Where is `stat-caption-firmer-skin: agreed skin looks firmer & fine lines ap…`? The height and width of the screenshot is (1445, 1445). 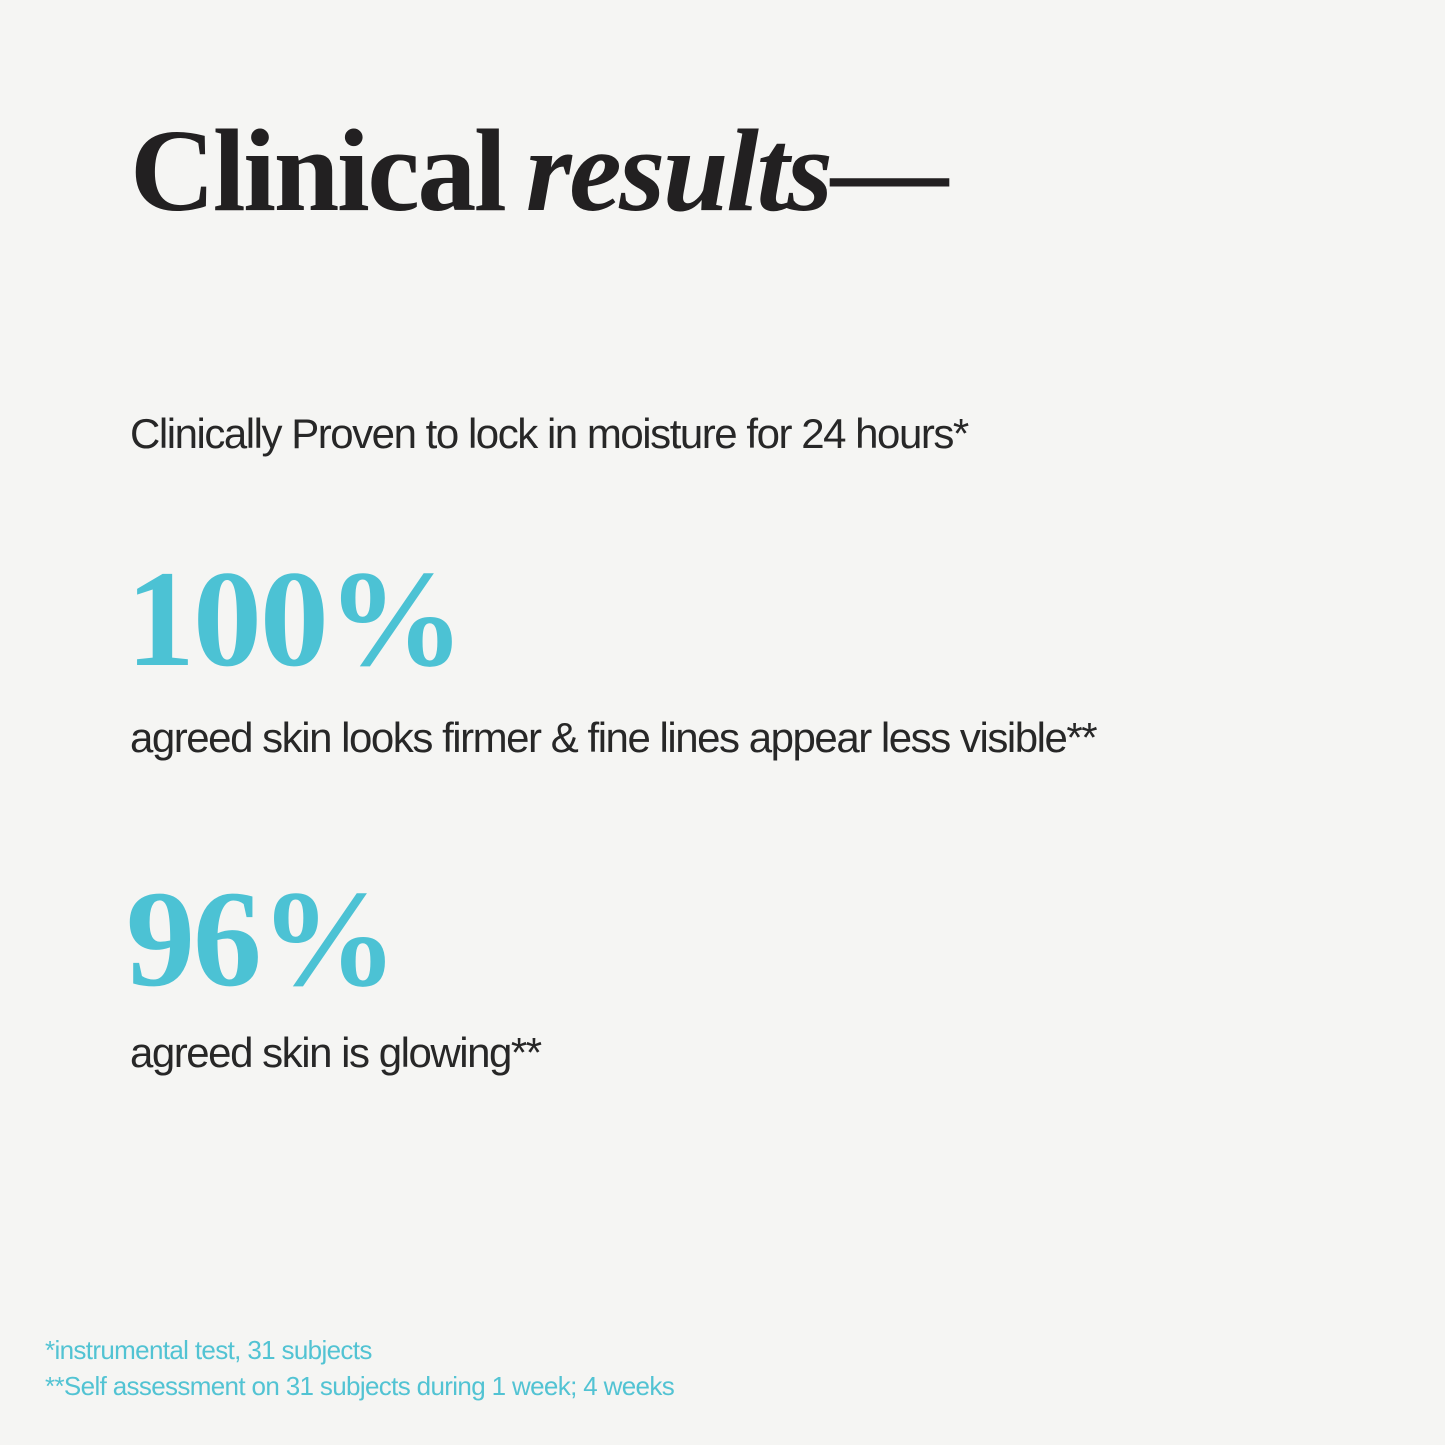
stat-caption-firmer-skin: agreed skin looks firmer & fine lines ap… is located at coordinates (614, 737).